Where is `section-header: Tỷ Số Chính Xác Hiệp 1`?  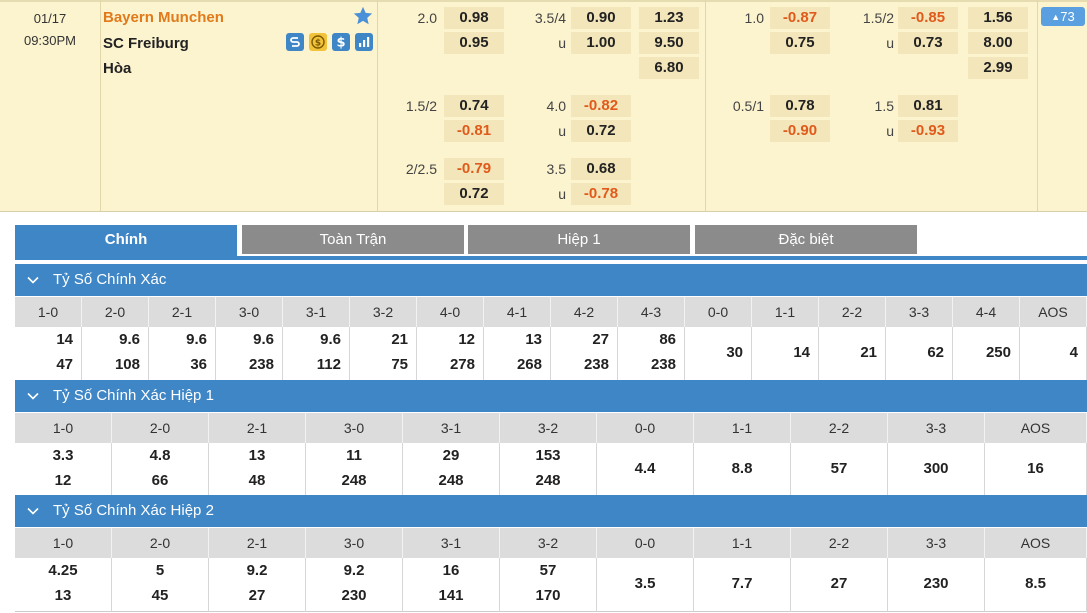
section-header: Tỷ Số Chính Xác Hiệp 1 is located at coordinates (551, 396).